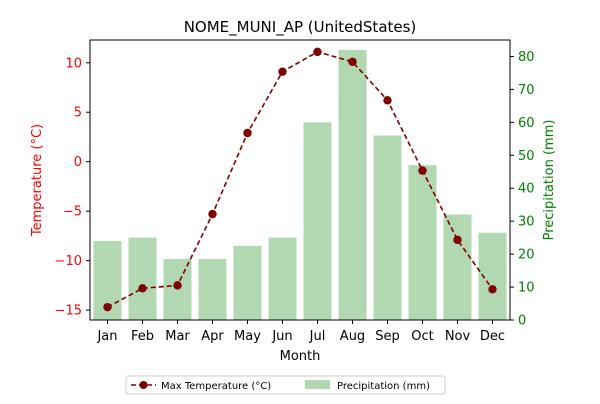 This screenshot has height=404, width=600. What do you see at coordinates (317, 52) in the screenshot?
I see `point-temperature-jul` at bounding box center [317, 52].